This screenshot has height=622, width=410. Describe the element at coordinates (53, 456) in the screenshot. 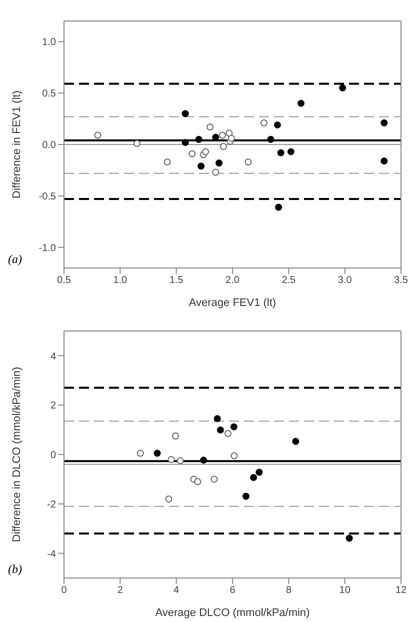

I see `y-tick-label: 0` at that location.